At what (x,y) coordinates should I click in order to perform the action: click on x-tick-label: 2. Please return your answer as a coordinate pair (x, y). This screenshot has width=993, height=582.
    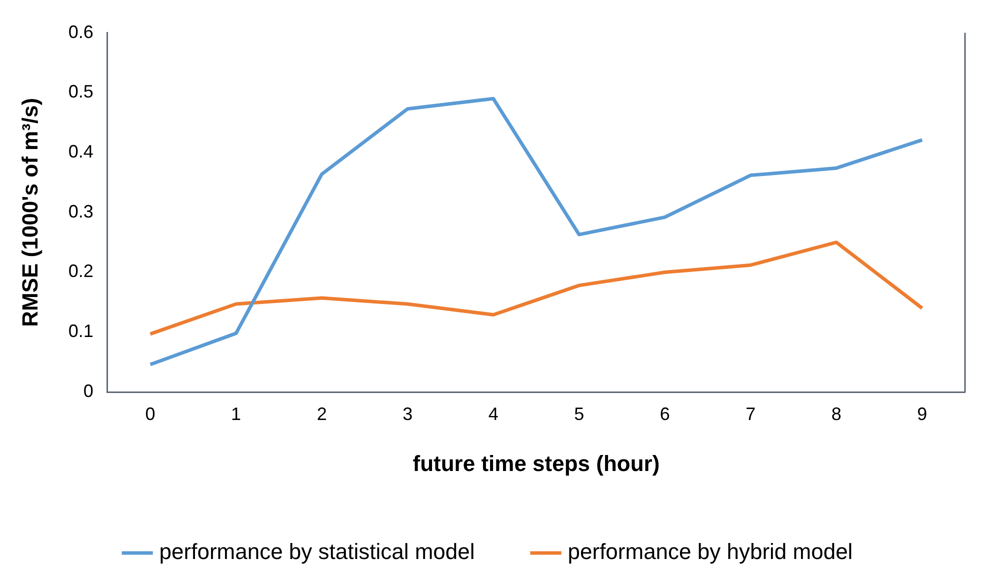
    Looking at the image, I should click on (321, 414).